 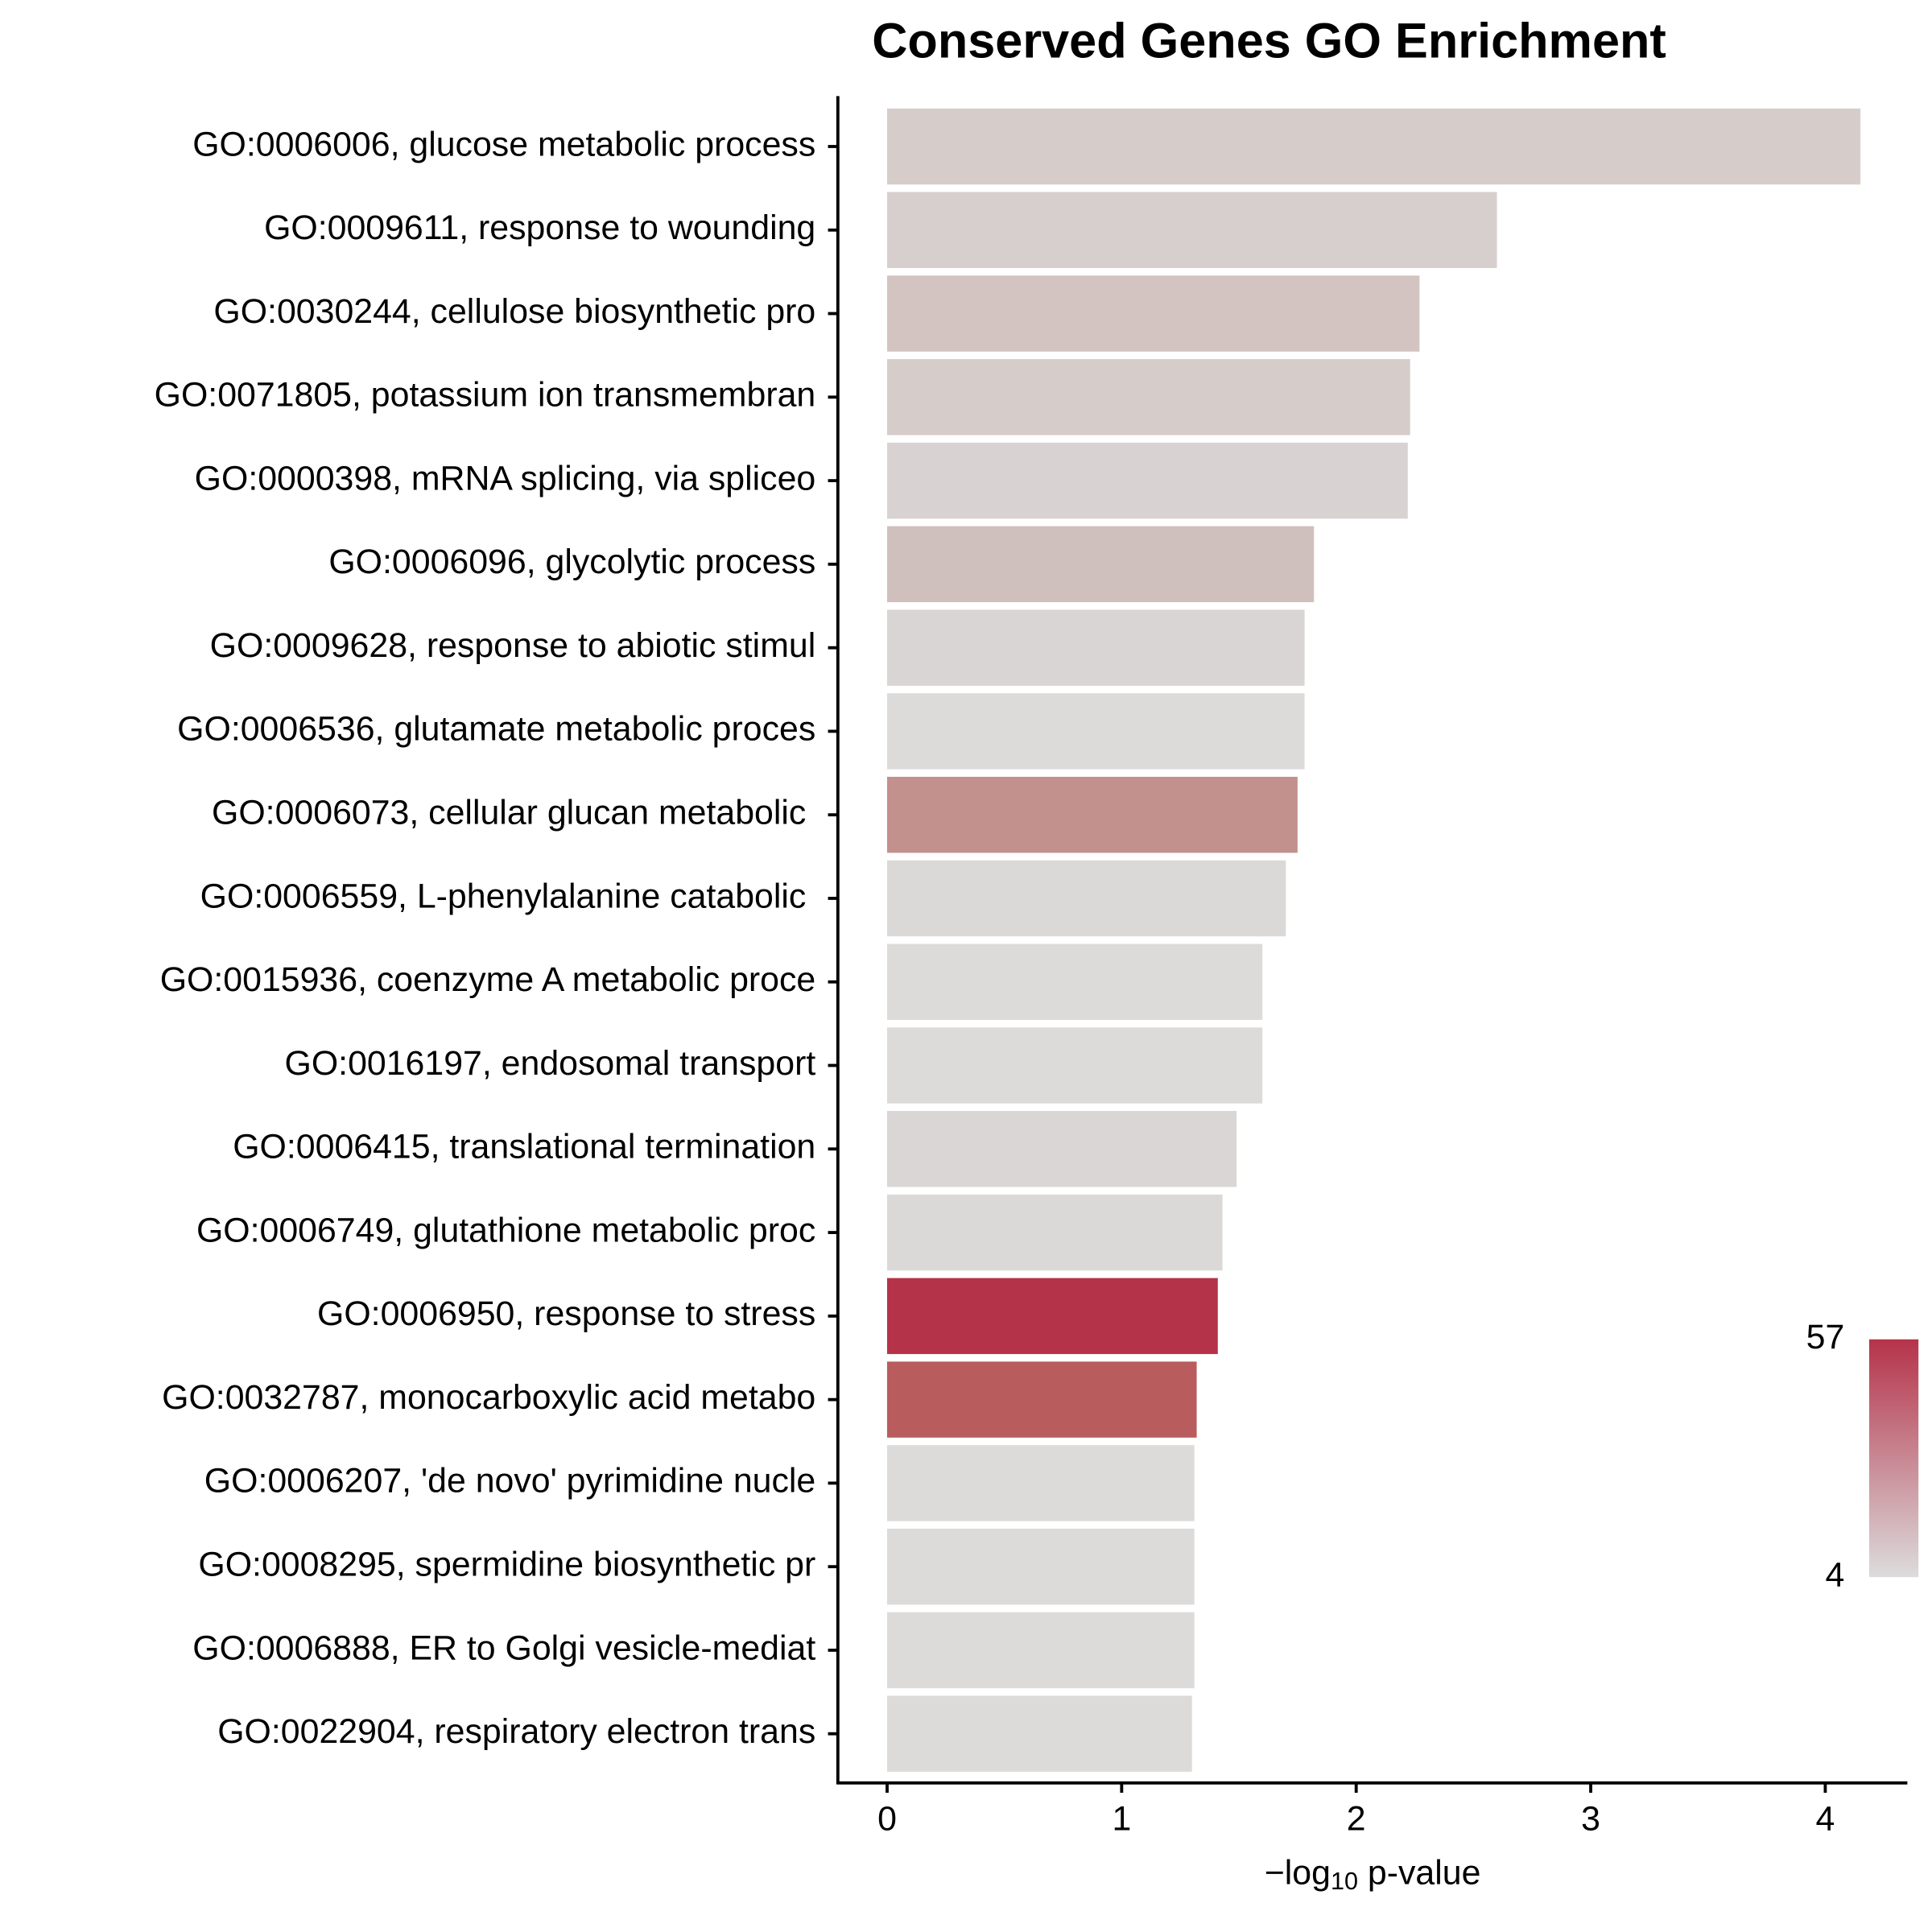 I want to click on y-tick-label: GO:0006749, glutathione metabolic proc, so click(x=505, y=1230).